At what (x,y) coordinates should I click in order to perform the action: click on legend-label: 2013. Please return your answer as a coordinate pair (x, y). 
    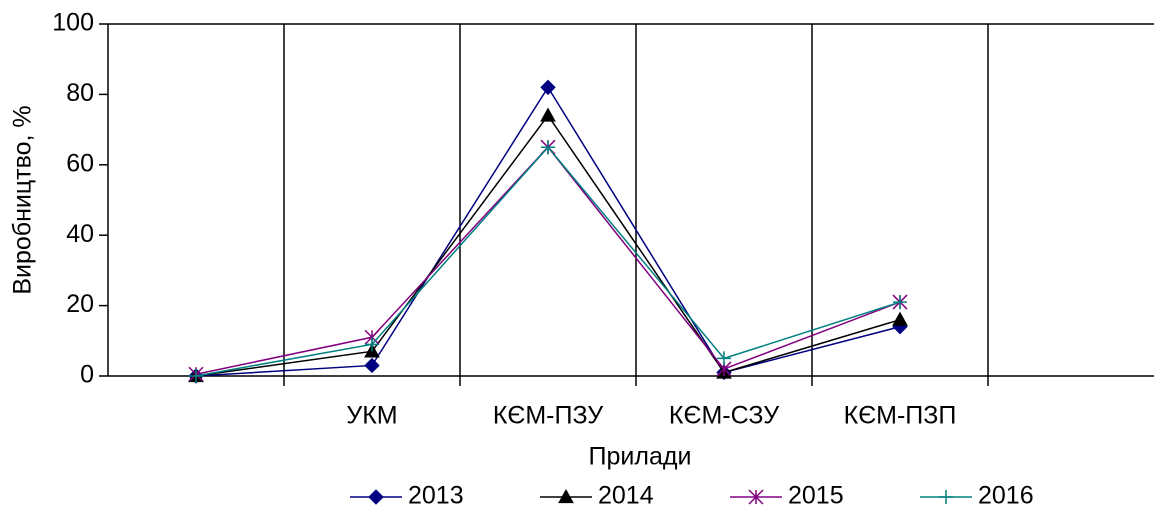
    Looking at the image, I should click on (436, 496).